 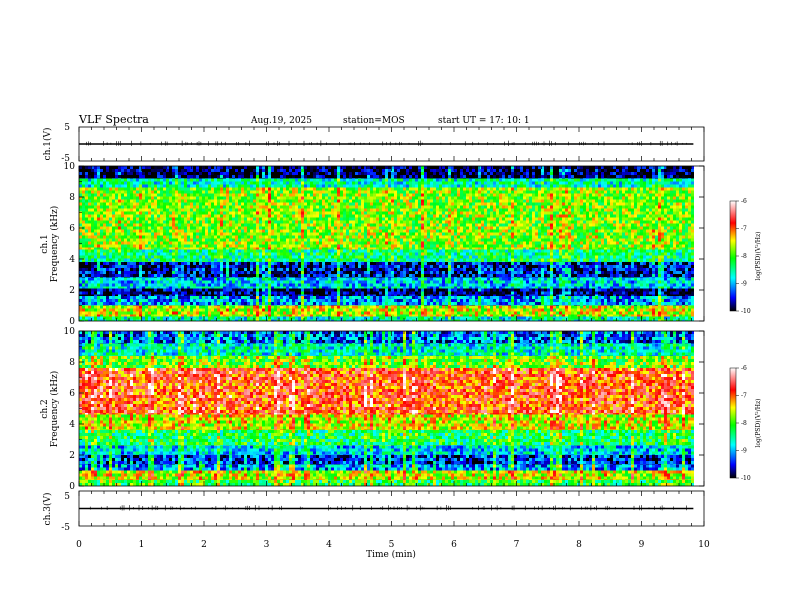 What do you see at coordinates (733, 423) in the screenshot?
I see `ch2-colorbar` at bounding box center [733, 423].